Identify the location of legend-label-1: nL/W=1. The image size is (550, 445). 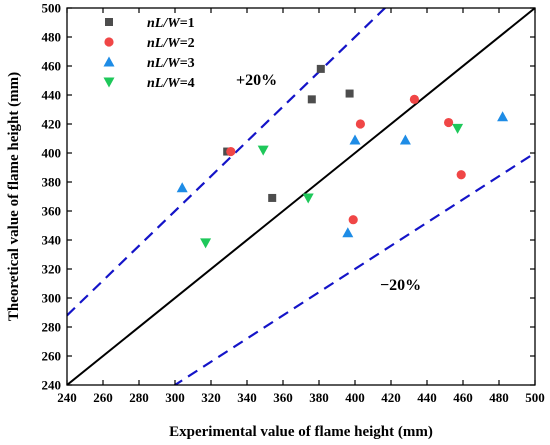
(171, 23).